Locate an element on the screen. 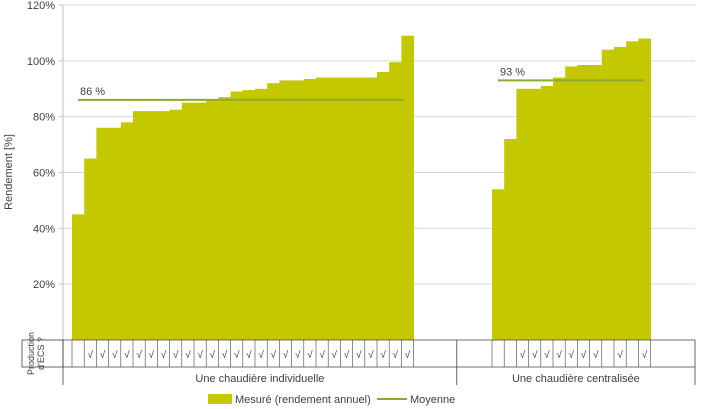 The width and height of the screenshot is (707, 409). y-tick-label: 120% is located at coordinates (41, 6).